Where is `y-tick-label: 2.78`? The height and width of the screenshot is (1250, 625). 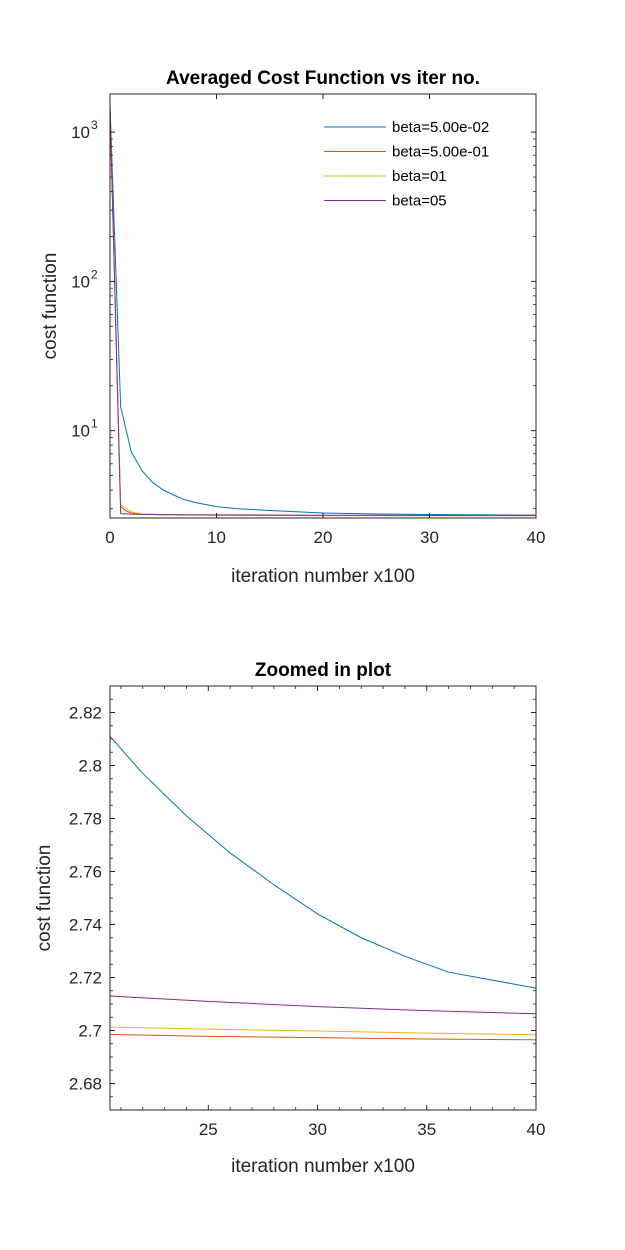
y-tick-label: 2.78 is located at coordinates (85, 819).